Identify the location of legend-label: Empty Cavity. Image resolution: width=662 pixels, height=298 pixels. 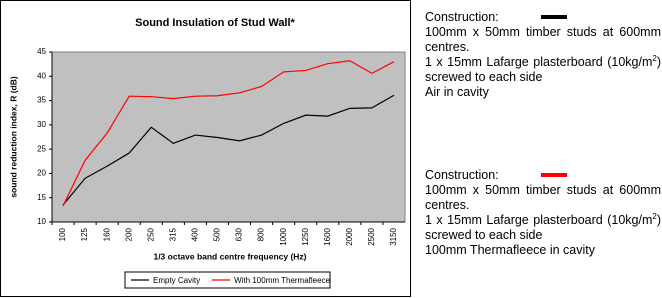
(176, 280).